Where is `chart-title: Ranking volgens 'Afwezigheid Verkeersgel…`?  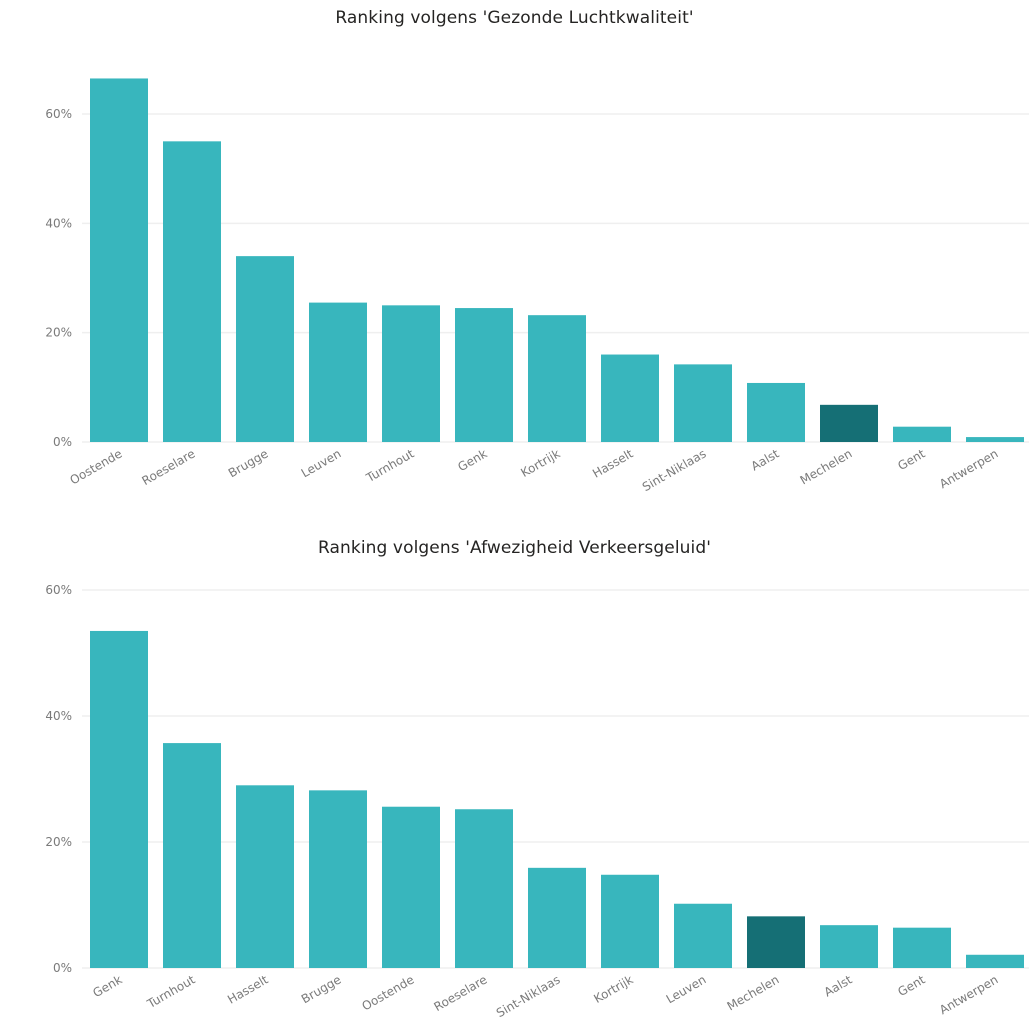
chart-title: Ranking volgens 'Afwezigheid Verkeersgel… is located at coordinates (514, 548).